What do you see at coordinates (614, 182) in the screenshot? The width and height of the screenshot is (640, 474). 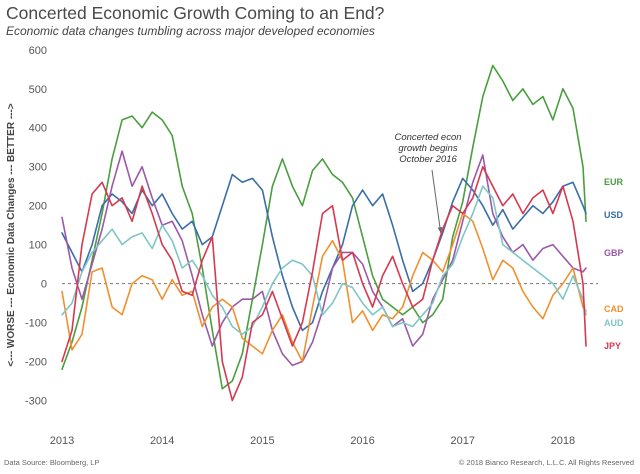 I see `series-label-eur: EUR` at bounding box center [614, 182].